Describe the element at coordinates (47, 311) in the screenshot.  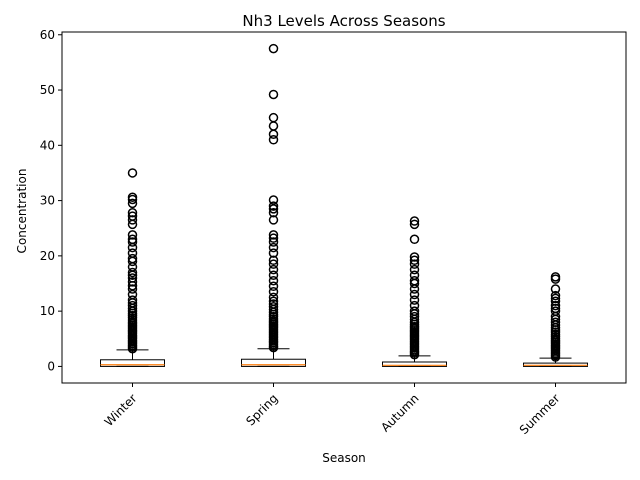
I see `y-tick-label: 10` at that location.